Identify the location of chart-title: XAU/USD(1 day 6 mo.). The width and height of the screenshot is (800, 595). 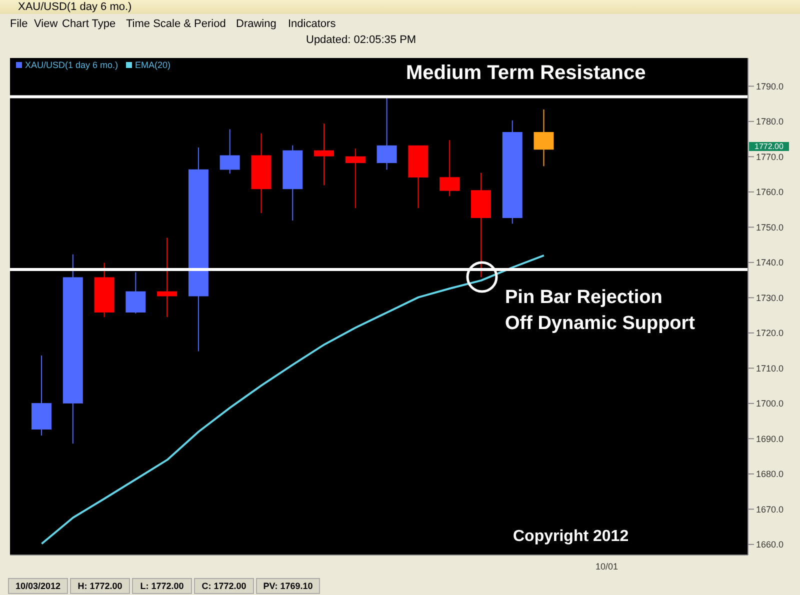
(75, 7).